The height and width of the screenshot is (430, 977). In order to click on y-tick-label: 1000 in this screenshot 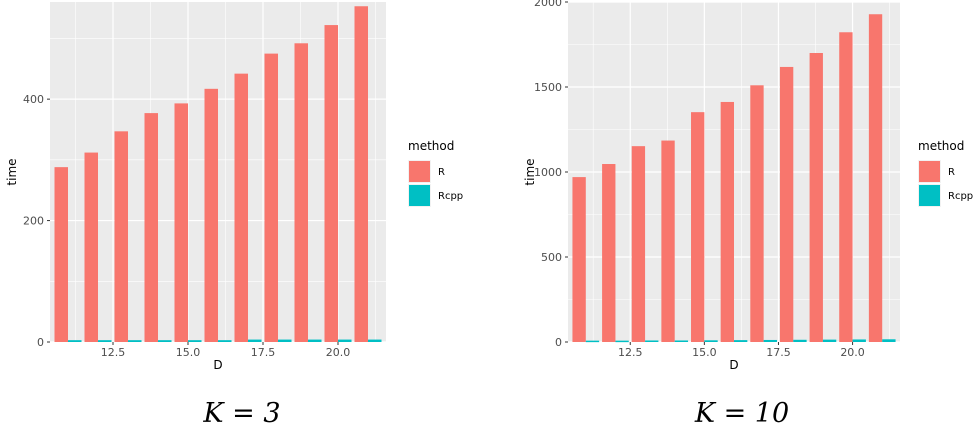, I will do `click(548, 172)`.